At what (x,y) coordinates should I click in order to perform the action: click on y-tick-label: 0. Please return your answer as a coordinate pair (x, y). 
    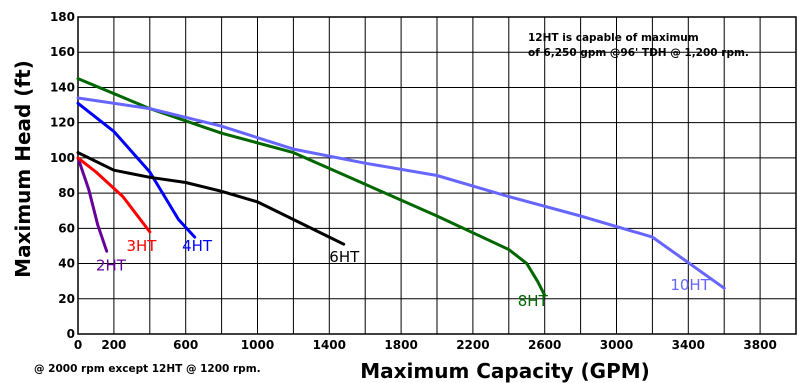
    Looking at the image, I should click on (71, 334).